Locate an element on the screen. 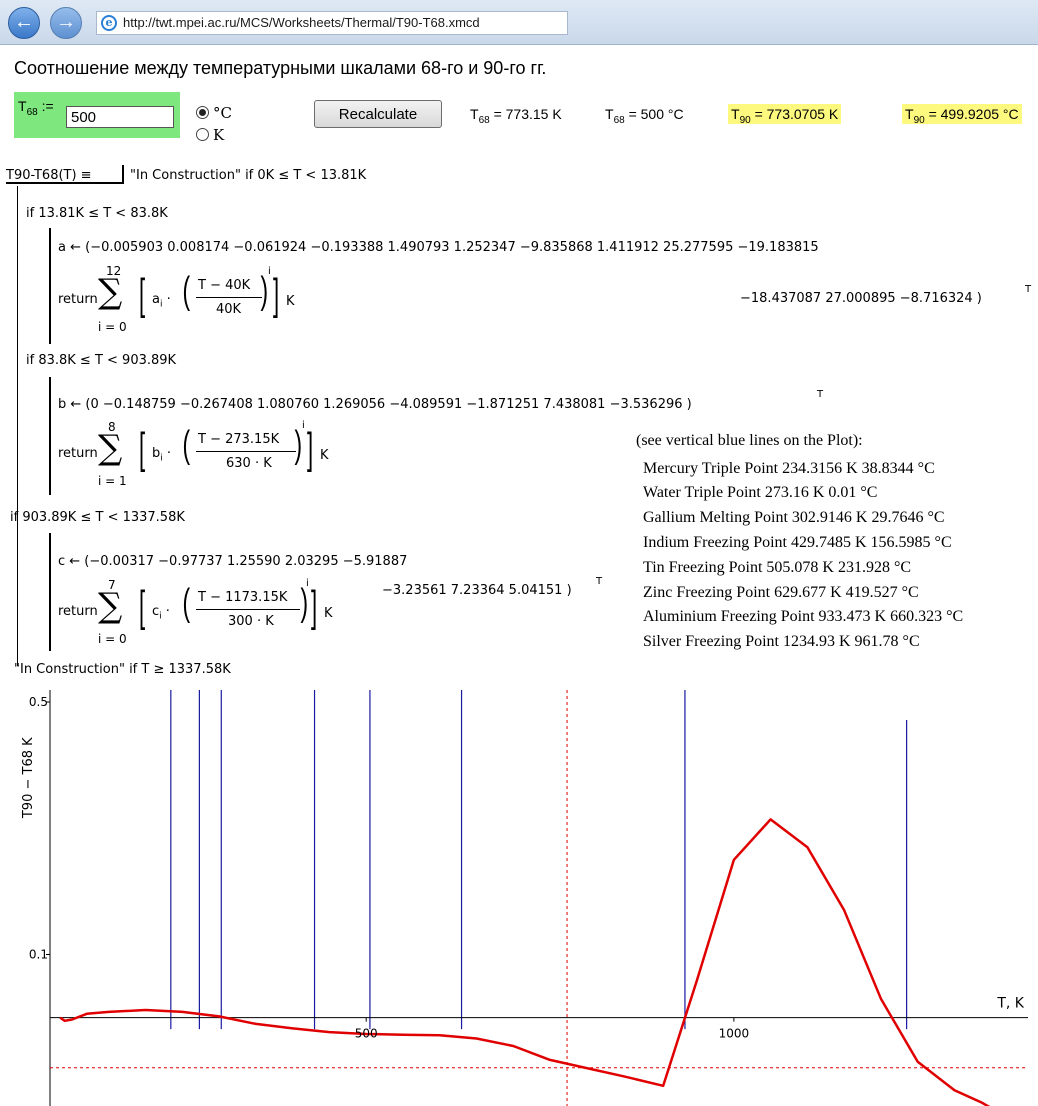  case-in-construction-high: "In Construction" if T ≥ 1337.58K is located at coordinates (122, 669).